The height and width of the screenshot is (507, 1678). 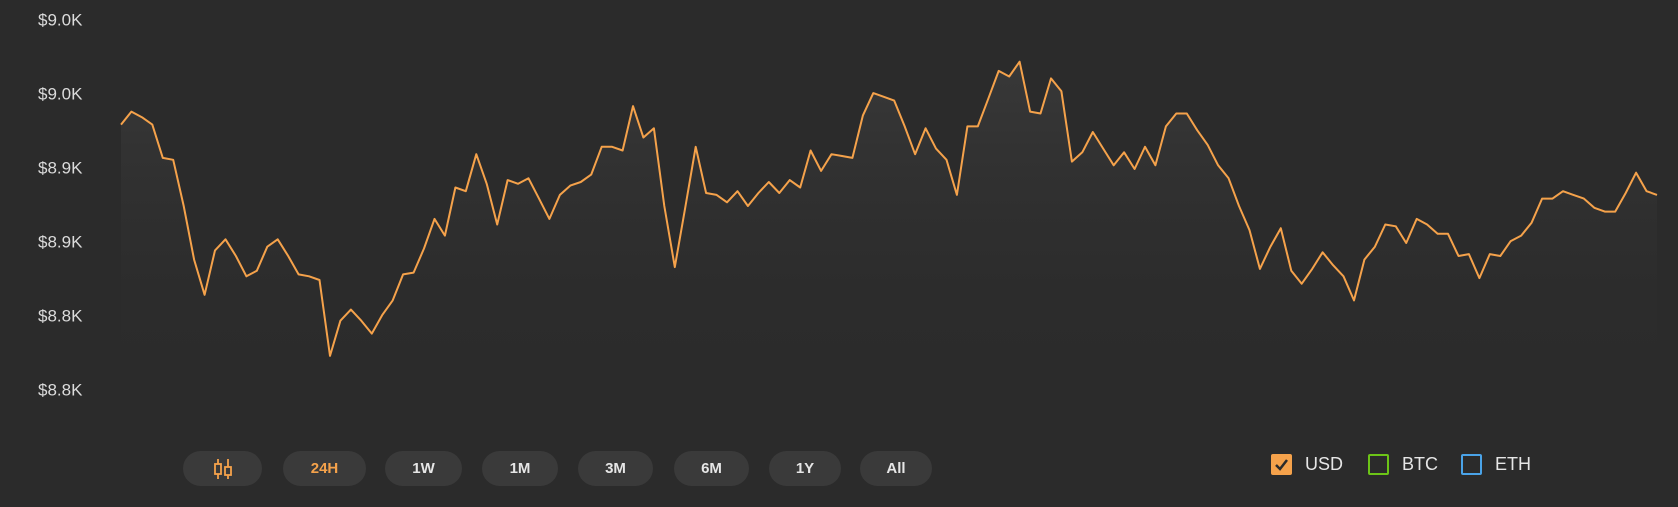 I want to click on legend-label: USD, so click(x=1324, y=463).